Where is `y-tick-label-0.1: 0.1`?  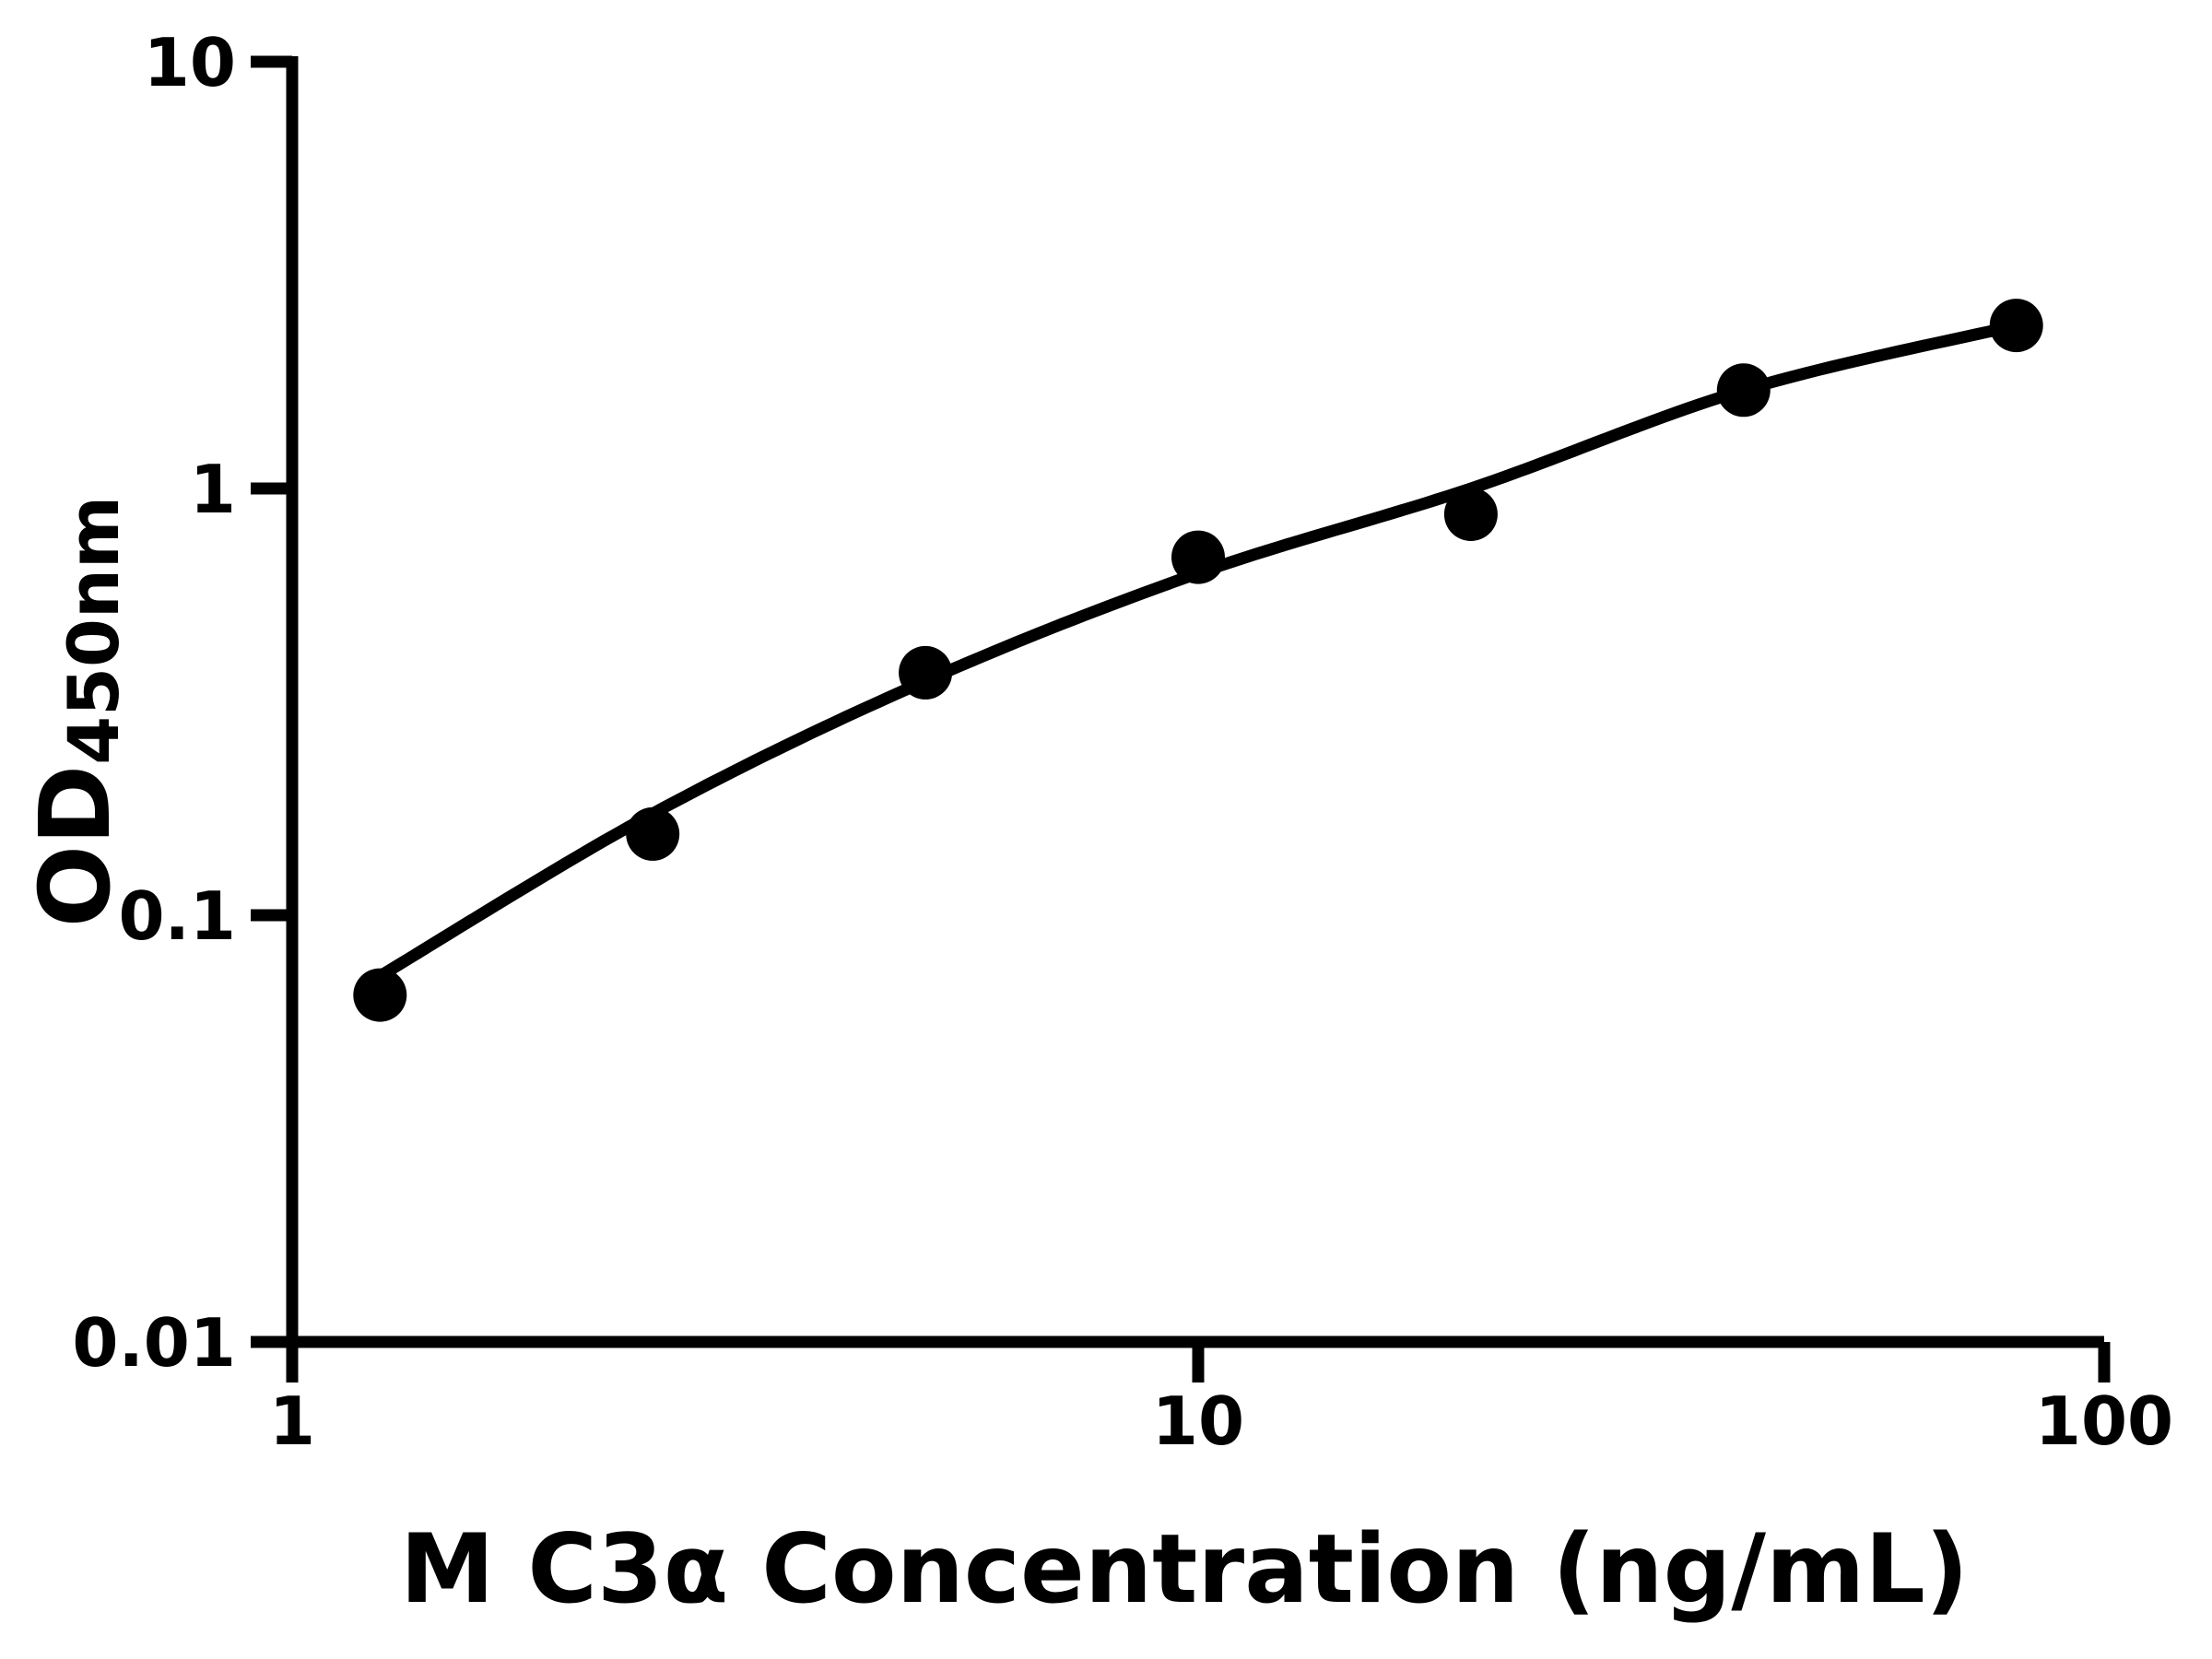 y-tick-label-0.1: 0.1 is located at coordinates (177, 916).